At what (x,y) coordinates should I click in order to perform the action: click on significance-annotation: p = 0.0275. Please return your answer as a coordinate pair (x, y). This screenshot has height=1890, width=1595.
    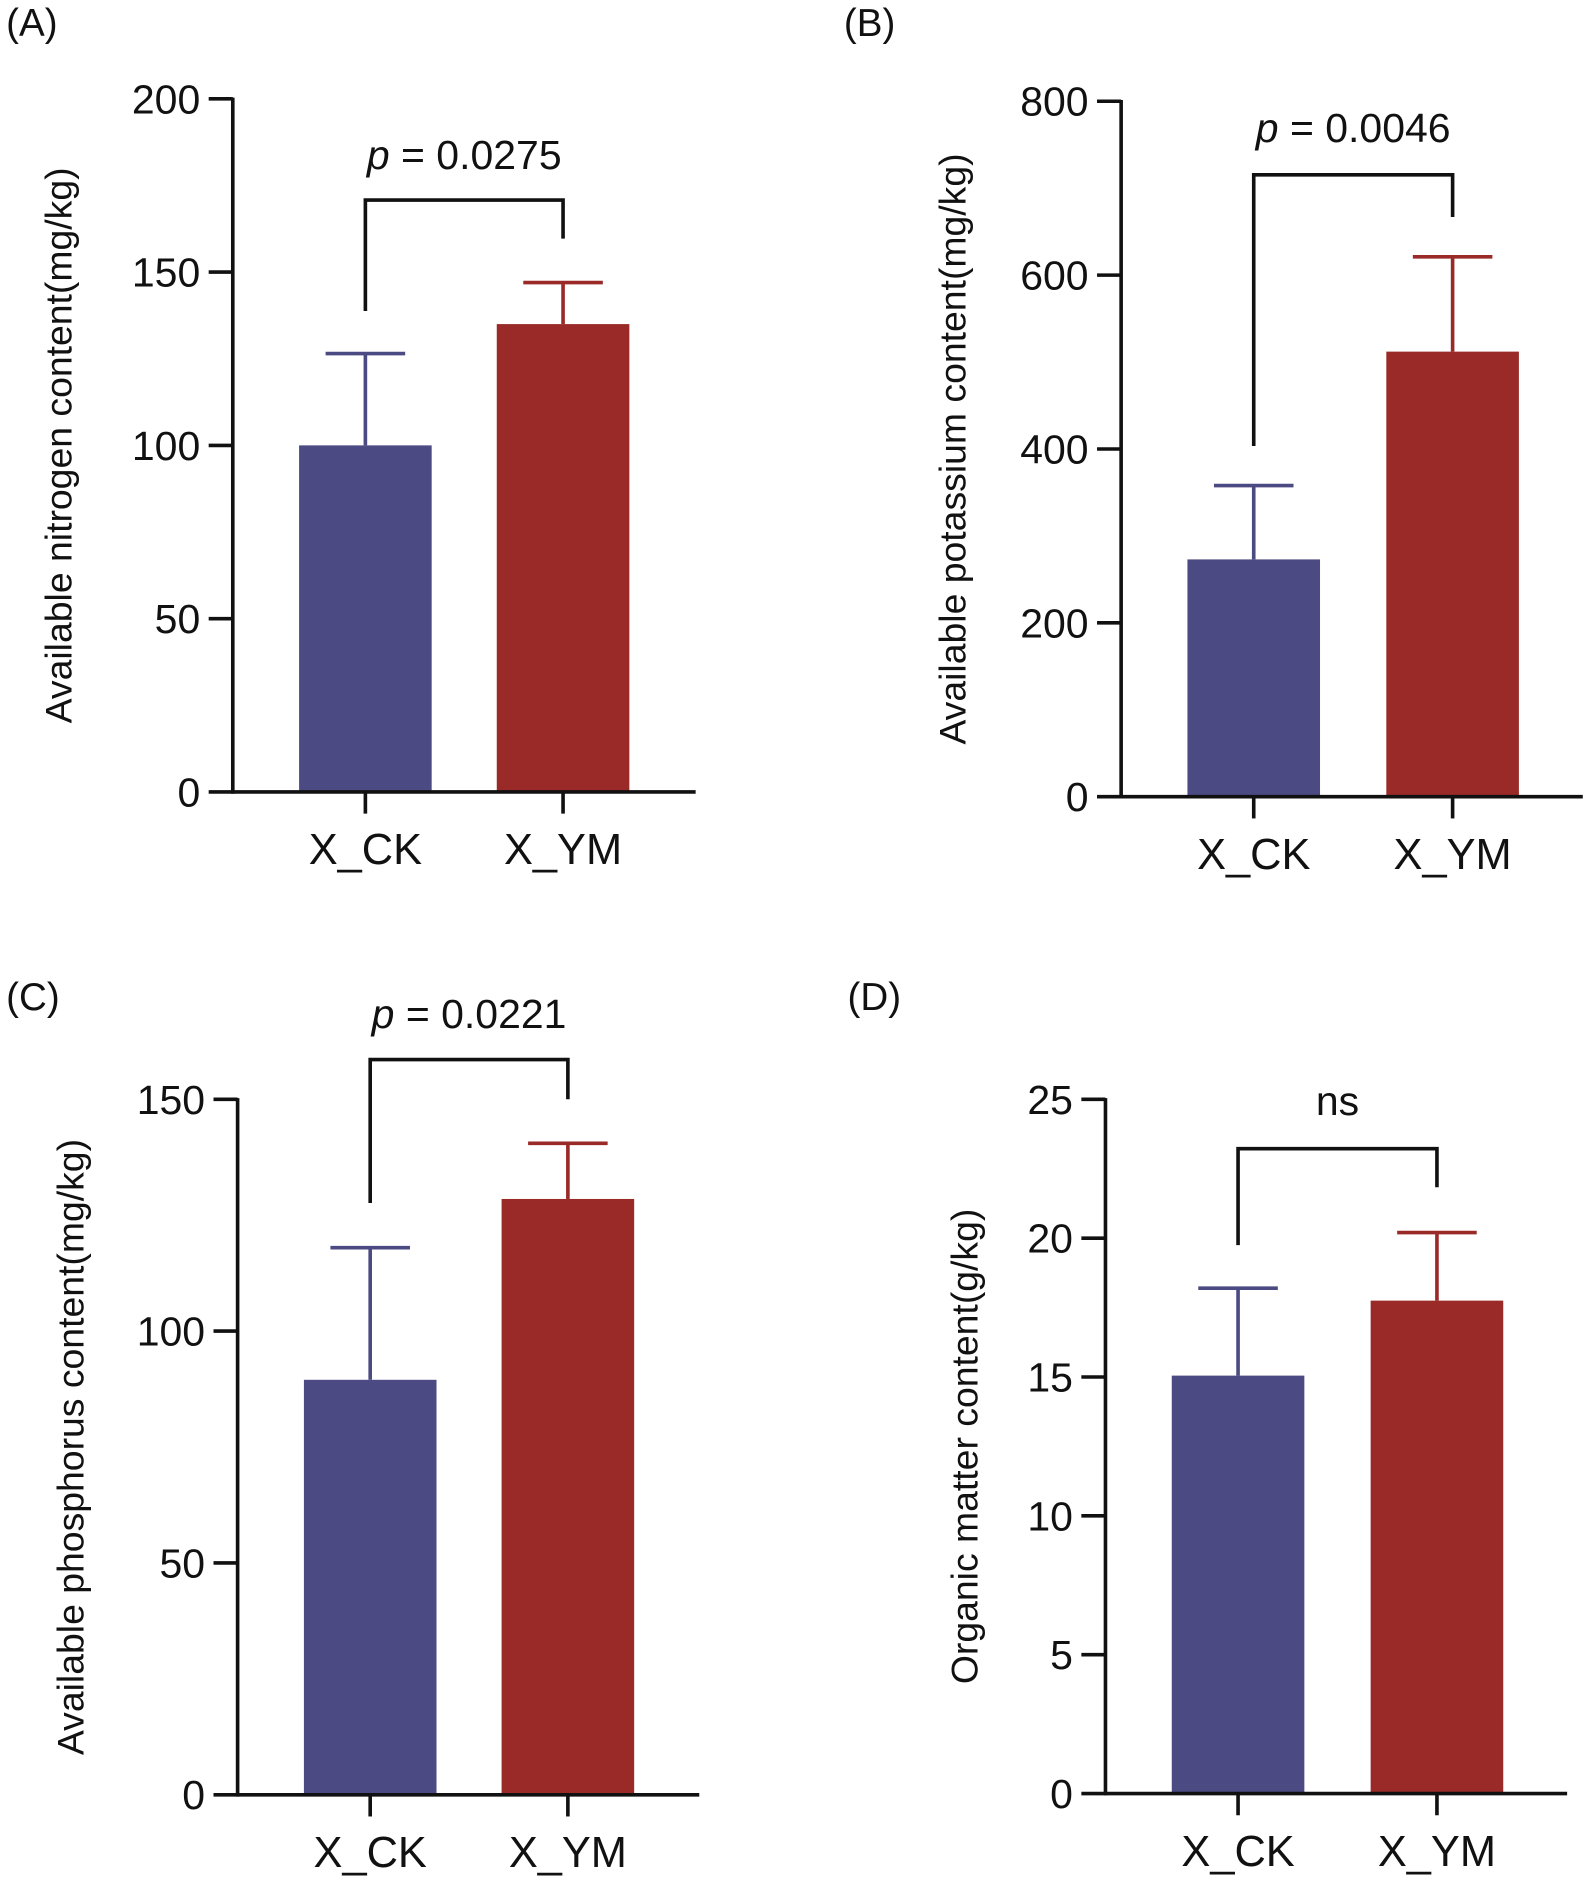
    Looking at the image, I should click on (463, 155).